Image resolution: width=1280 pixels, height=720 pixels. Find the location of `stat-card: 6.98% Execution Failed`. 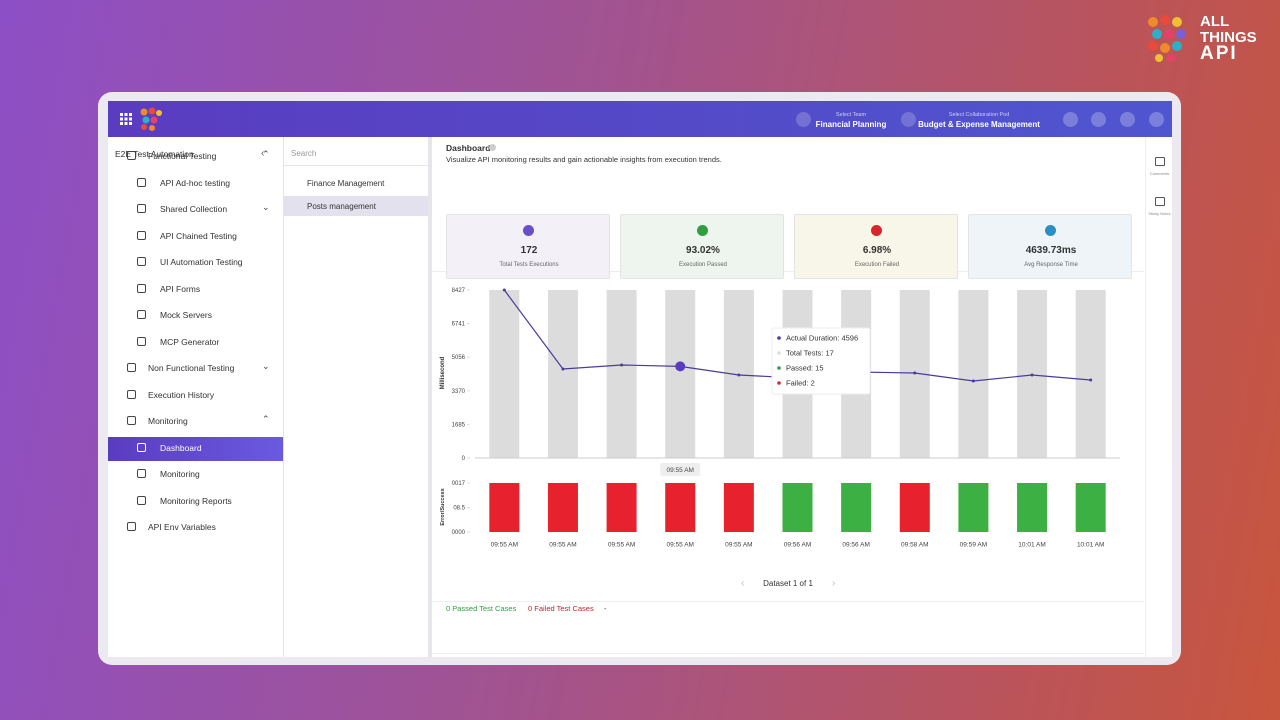

stat-card: 6.98% Execution Failed is located at coordinates (876, 246).